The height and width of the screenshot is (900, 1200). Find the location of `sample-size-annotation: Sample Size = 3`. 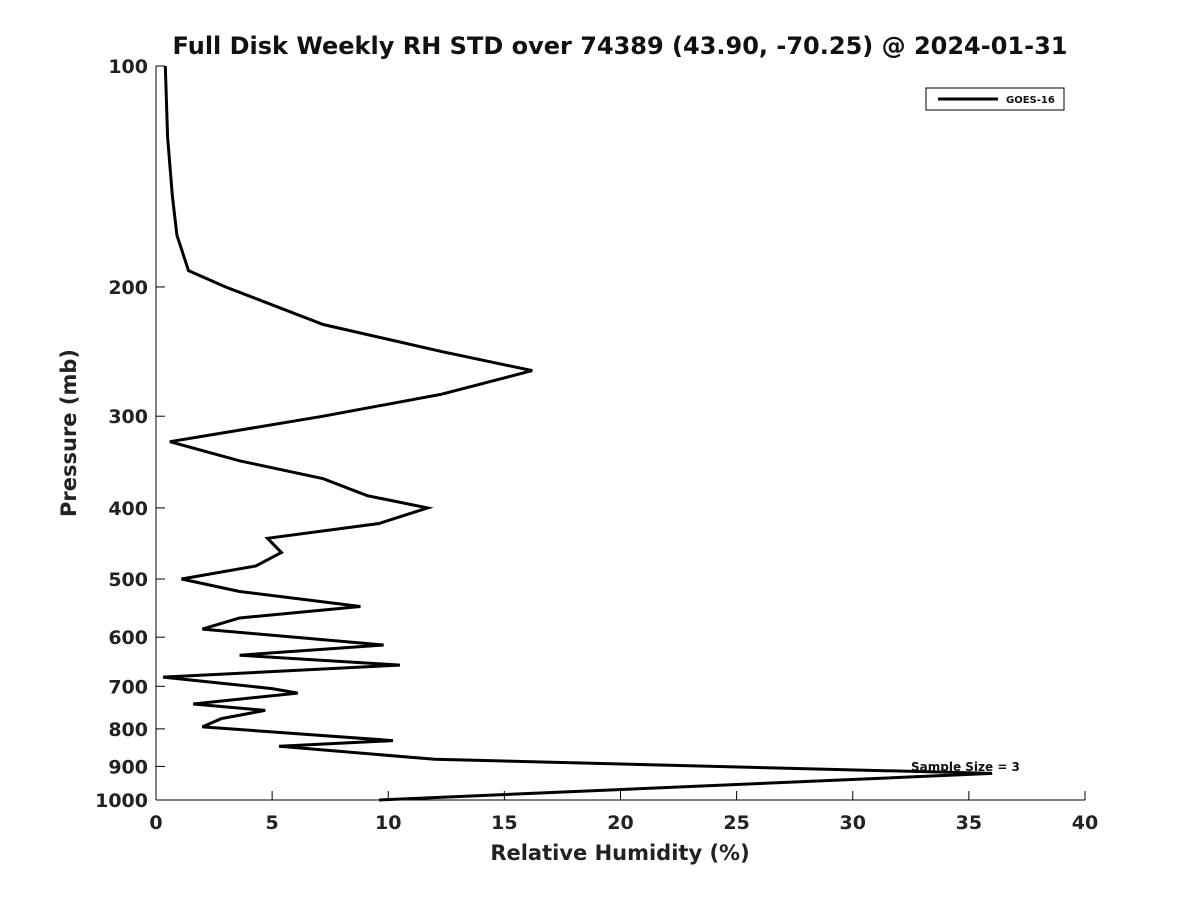

sample-size-annotation: Sample Size = 3 is located at coordinates (965, 767).